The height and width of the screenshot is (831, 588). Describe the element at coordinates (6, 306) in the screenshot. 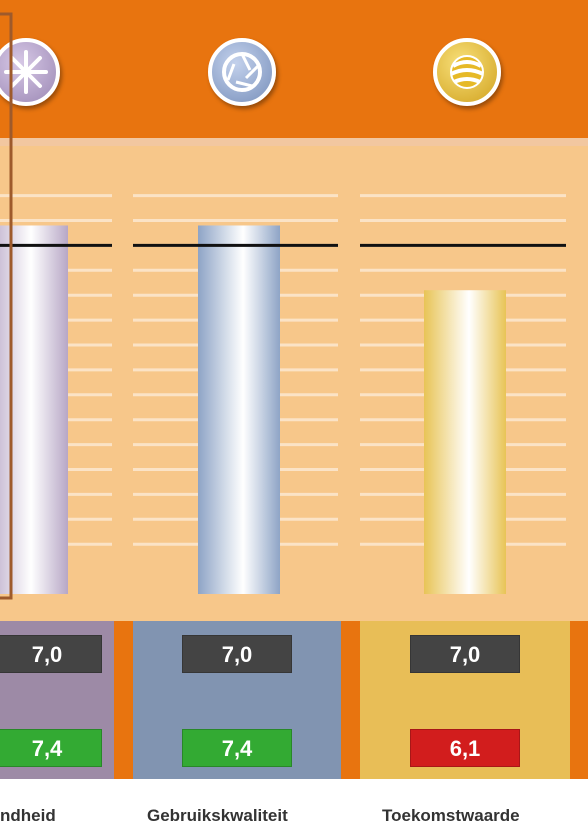

I see `overlay-frame` at that location.